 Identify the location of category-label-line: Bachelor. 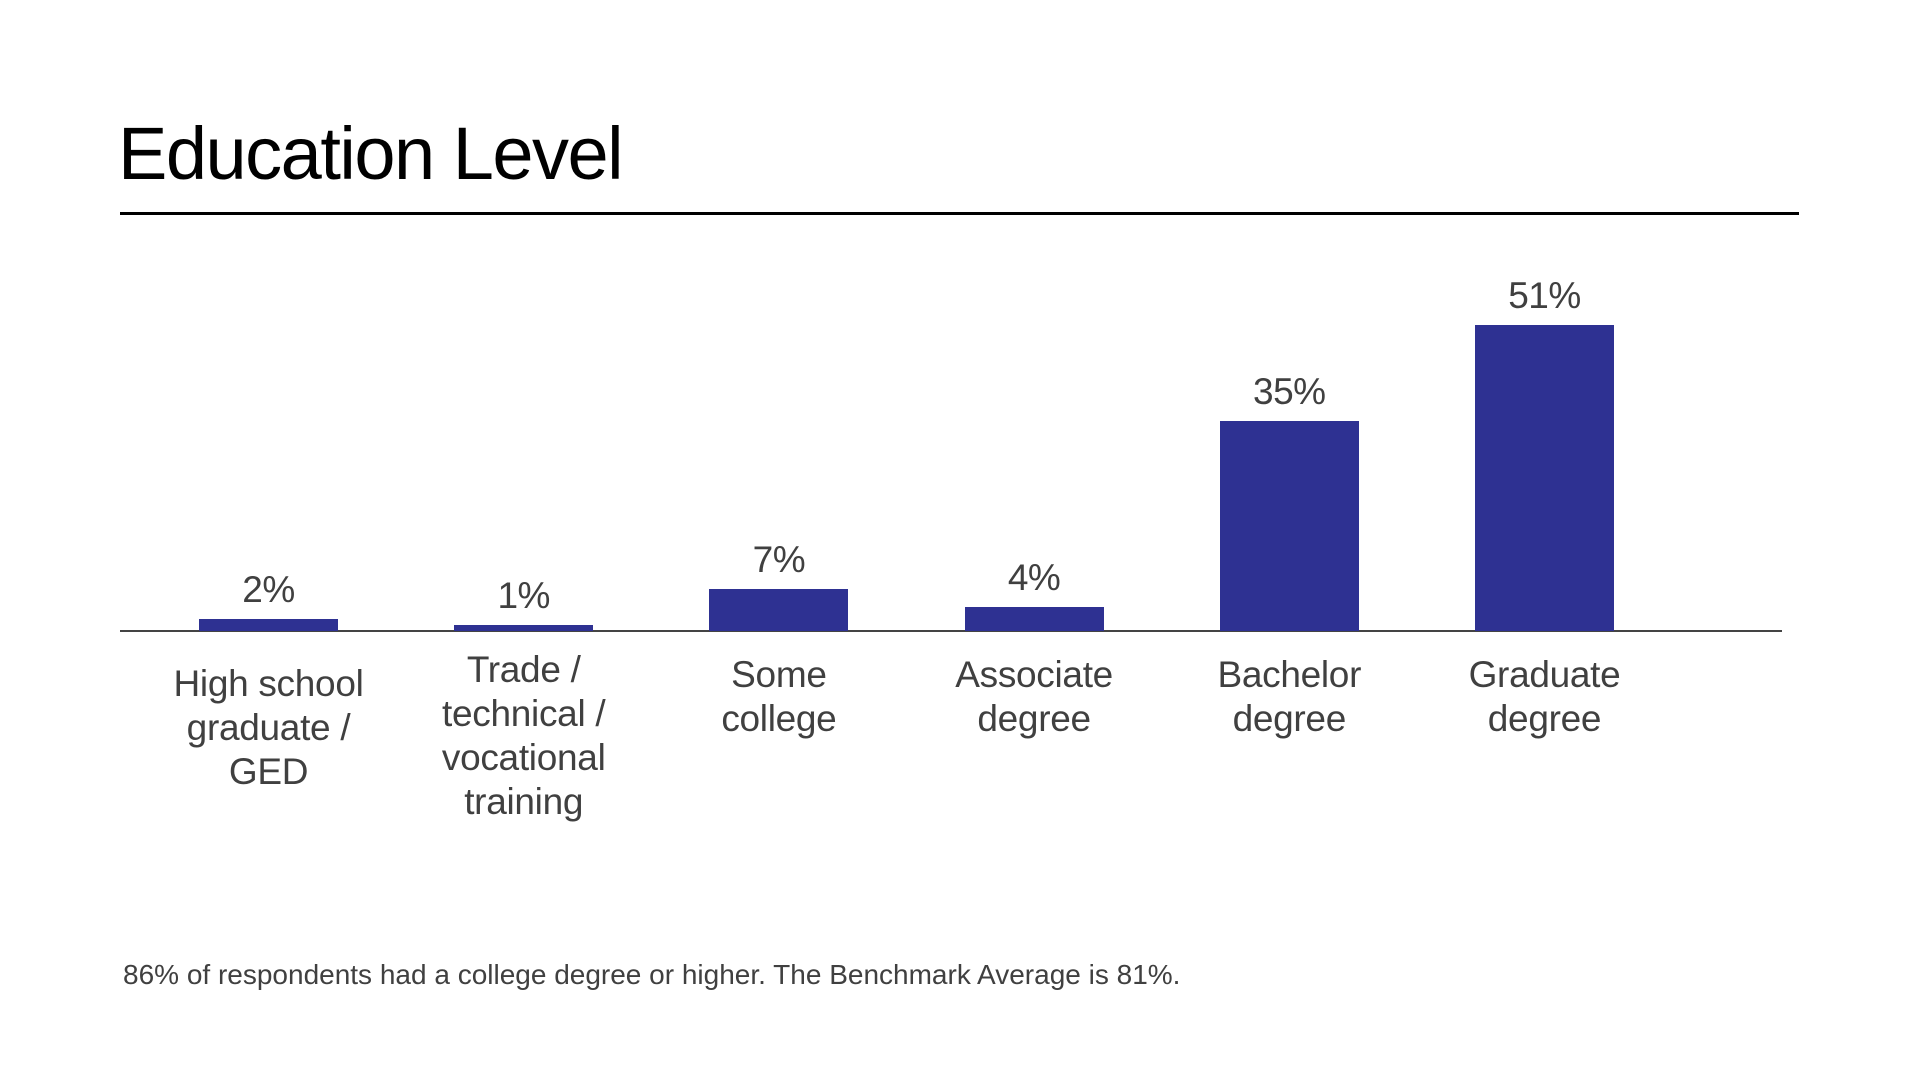
(1289, 674).